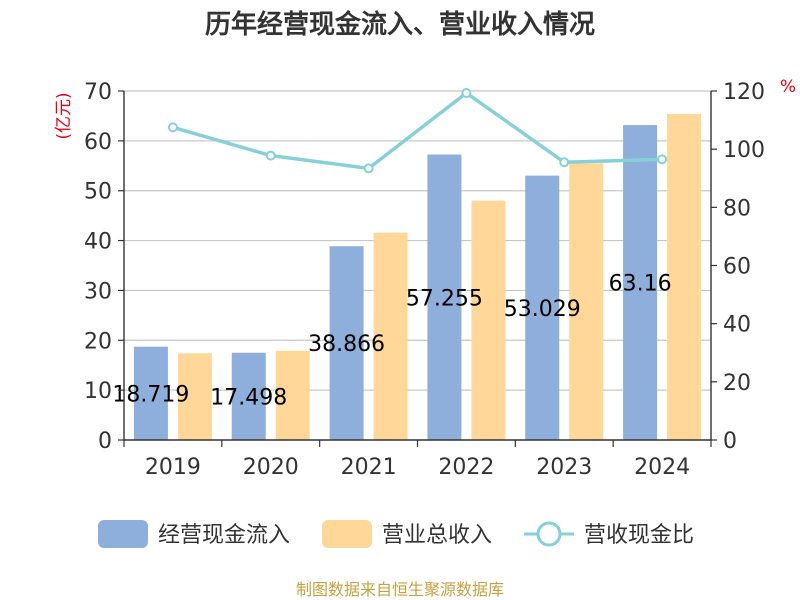  What do you see at coordinates (271, 467) in the screenshot?
I see `x-tick-label: 2020` at bounding box center [271, 467].